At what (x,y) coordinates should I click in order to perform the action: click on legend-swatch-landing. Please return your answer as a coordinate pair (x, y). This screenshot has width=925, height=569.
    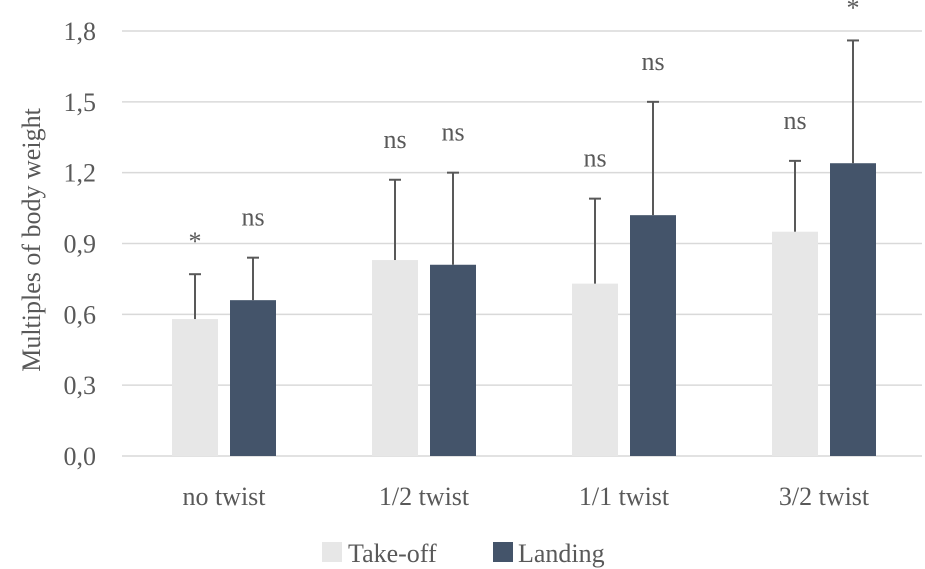
    Looking at the image, I should click on (503, 552).